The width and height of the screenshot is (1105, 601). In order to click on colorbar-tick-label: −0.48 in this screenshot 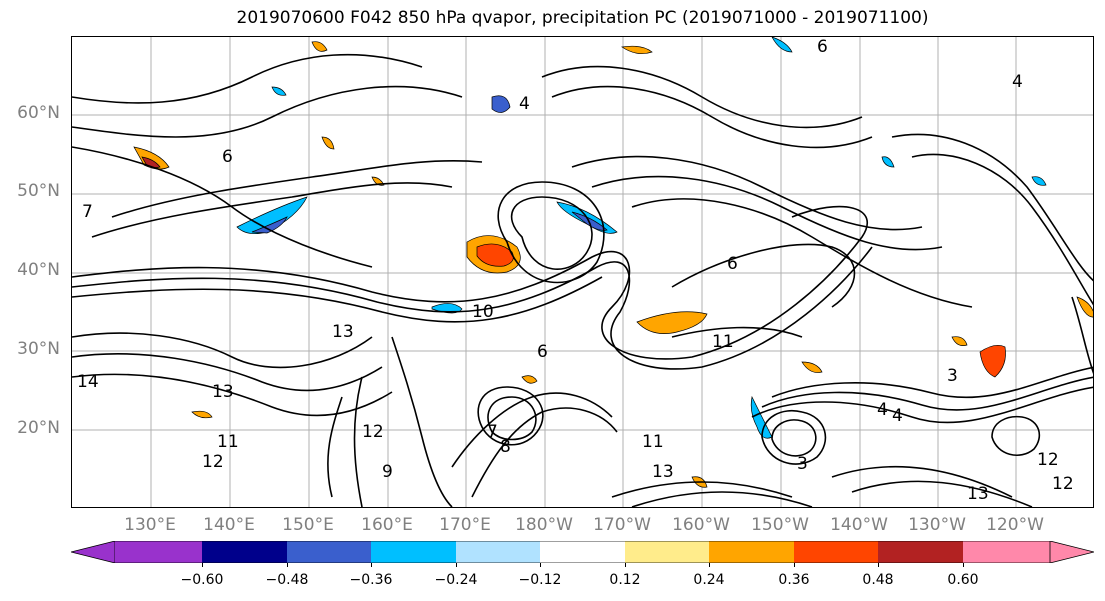, I will do `click(287, 580)`.